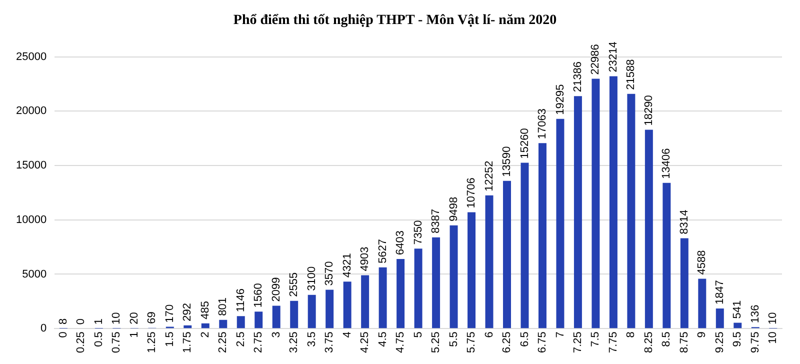  What do you see at coordinates (98, 321) in the screenshot?
I see `data-label: 1` at bounding box center [98, 321].